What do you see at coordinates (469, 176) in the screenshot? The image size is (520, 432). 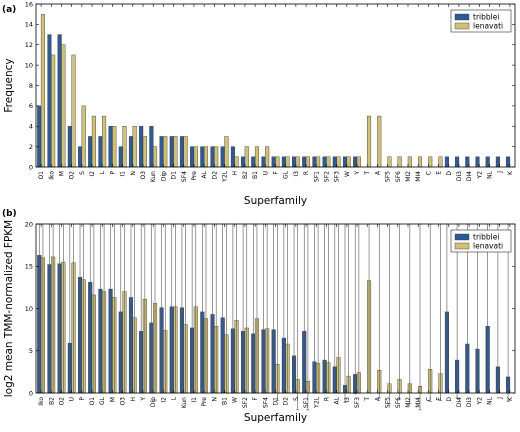 I see `x-tick-label: DI4` at bounding box center [469, 176].